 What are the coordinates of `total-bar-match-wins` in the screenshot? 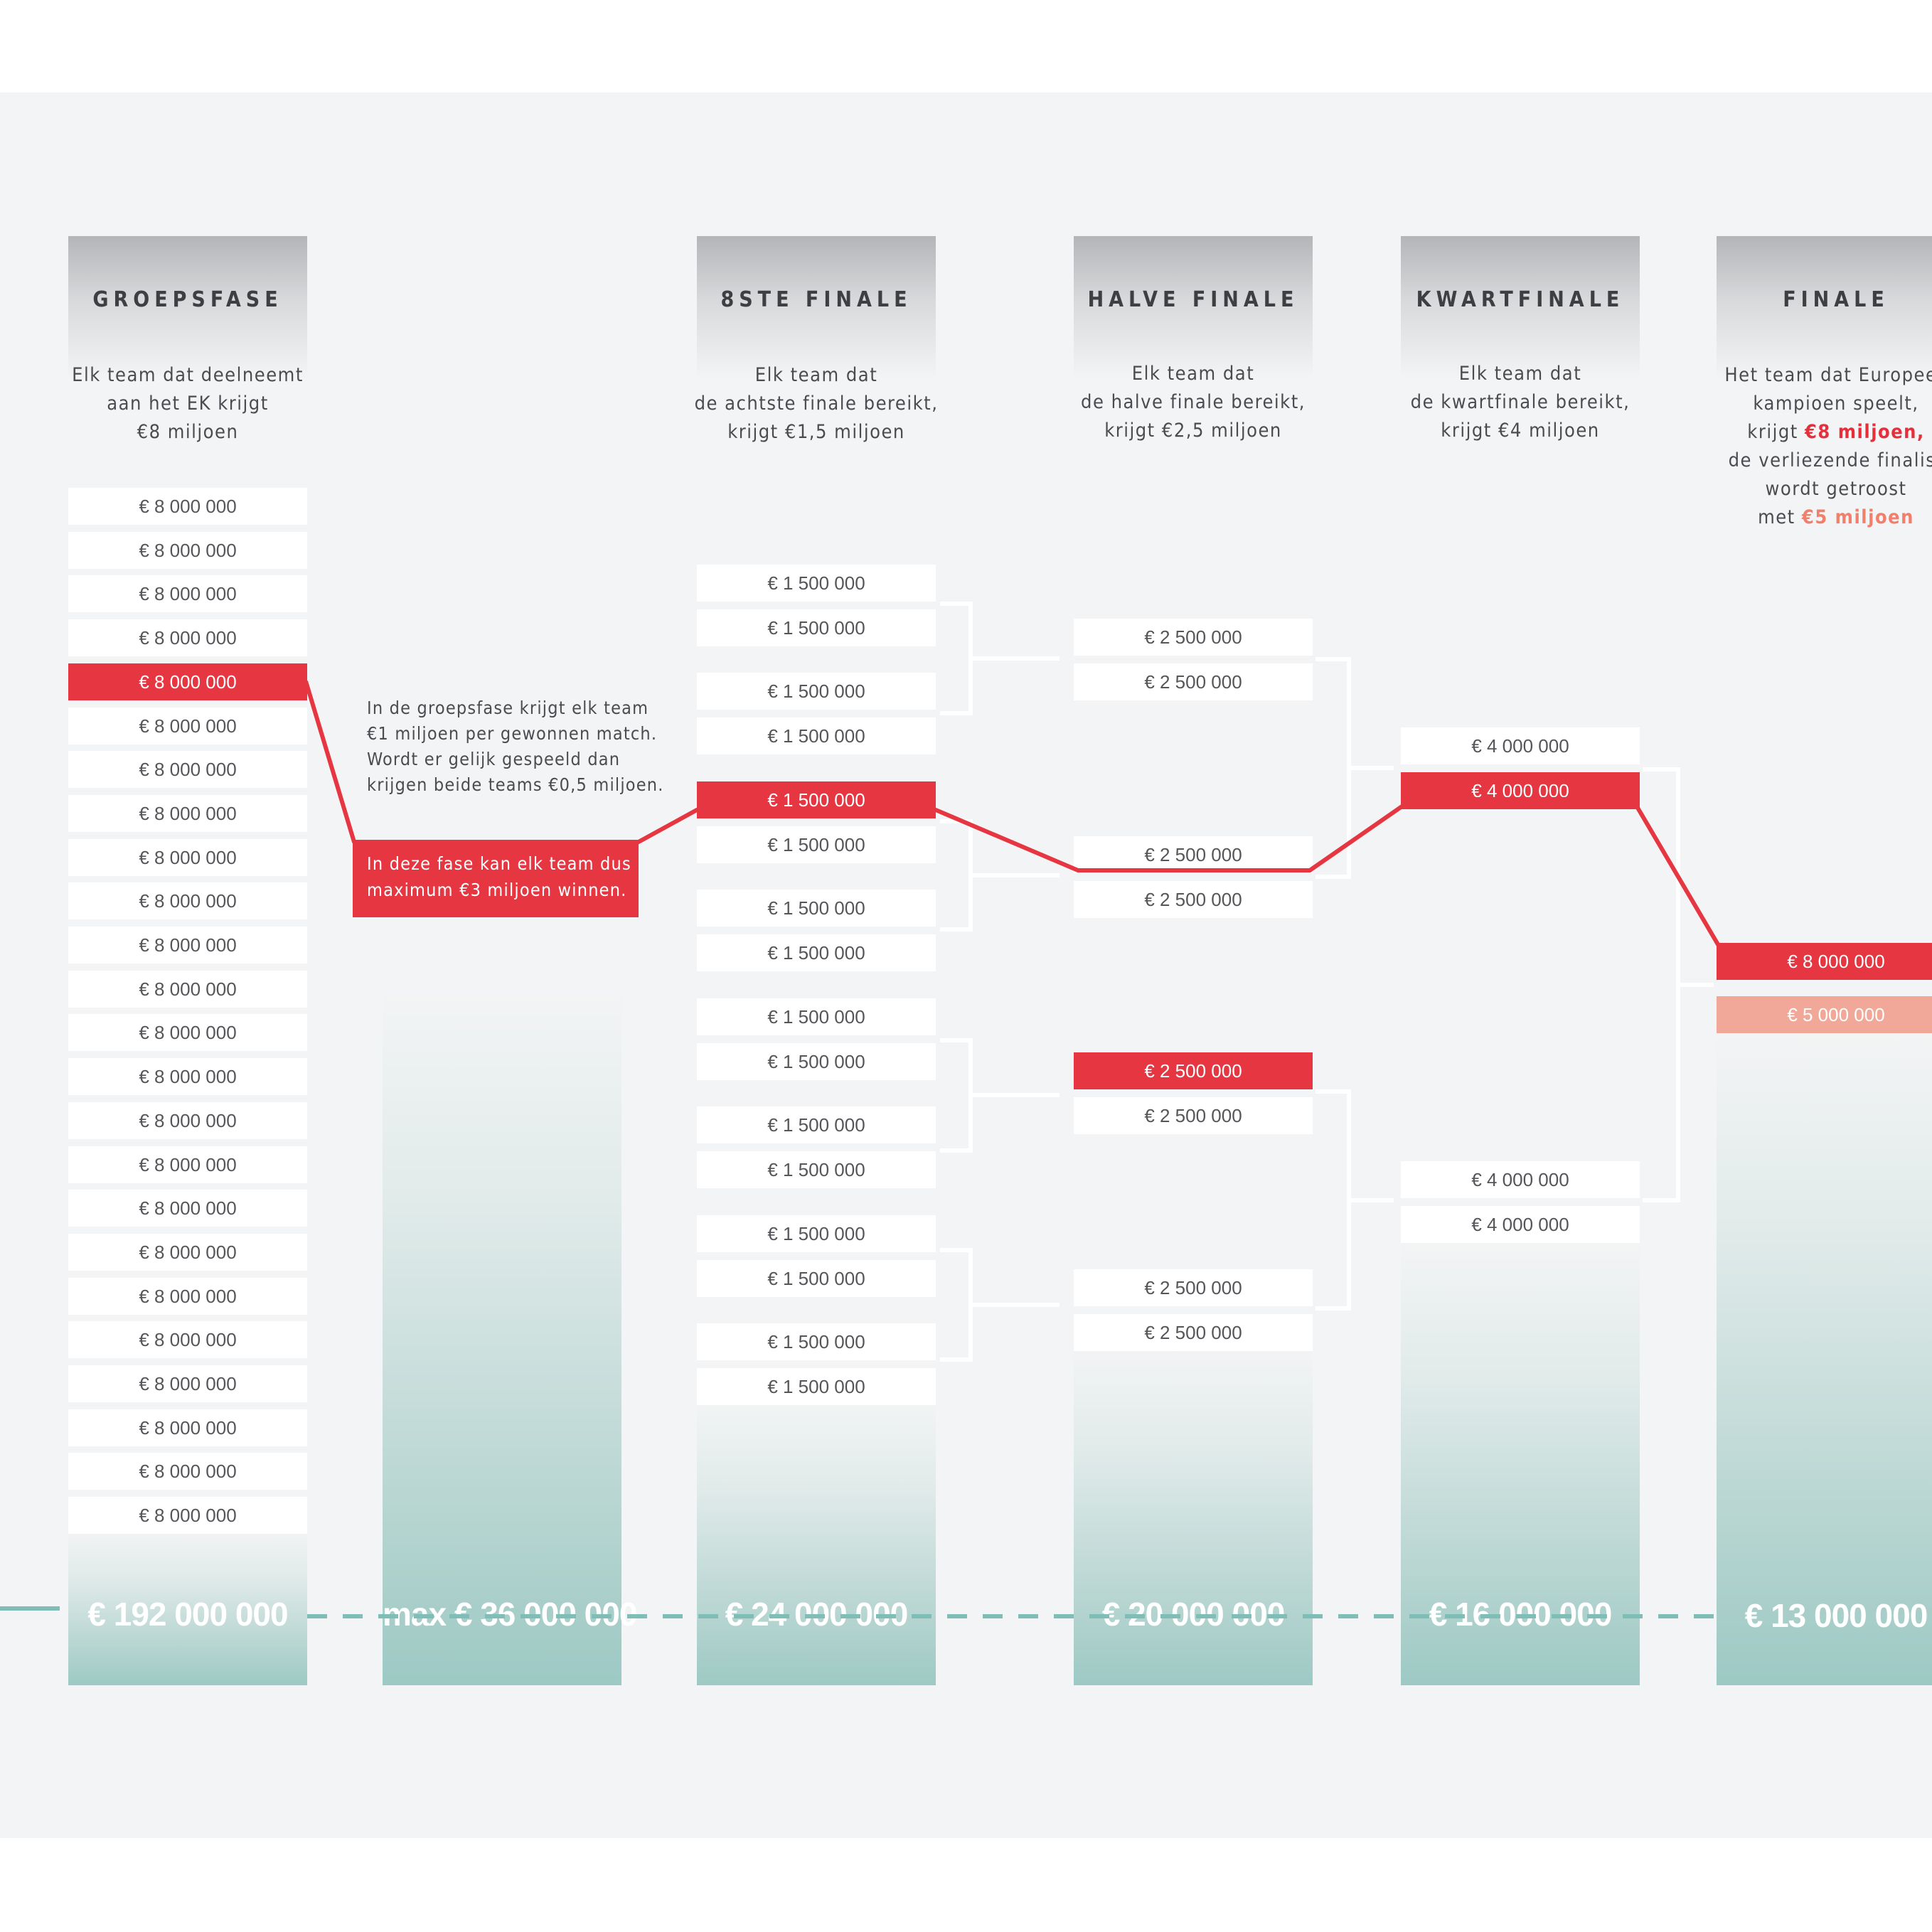 It's located at (502, 1336).